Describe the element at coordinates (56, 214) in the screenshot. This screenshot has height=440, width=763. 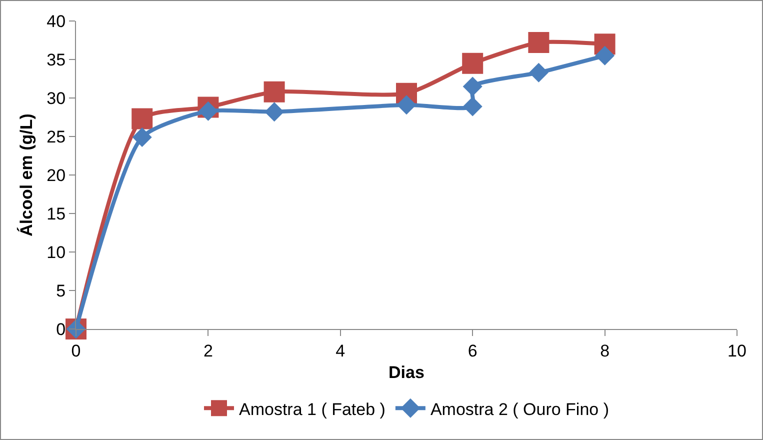
I see `y-tick-label: 15` at that location.